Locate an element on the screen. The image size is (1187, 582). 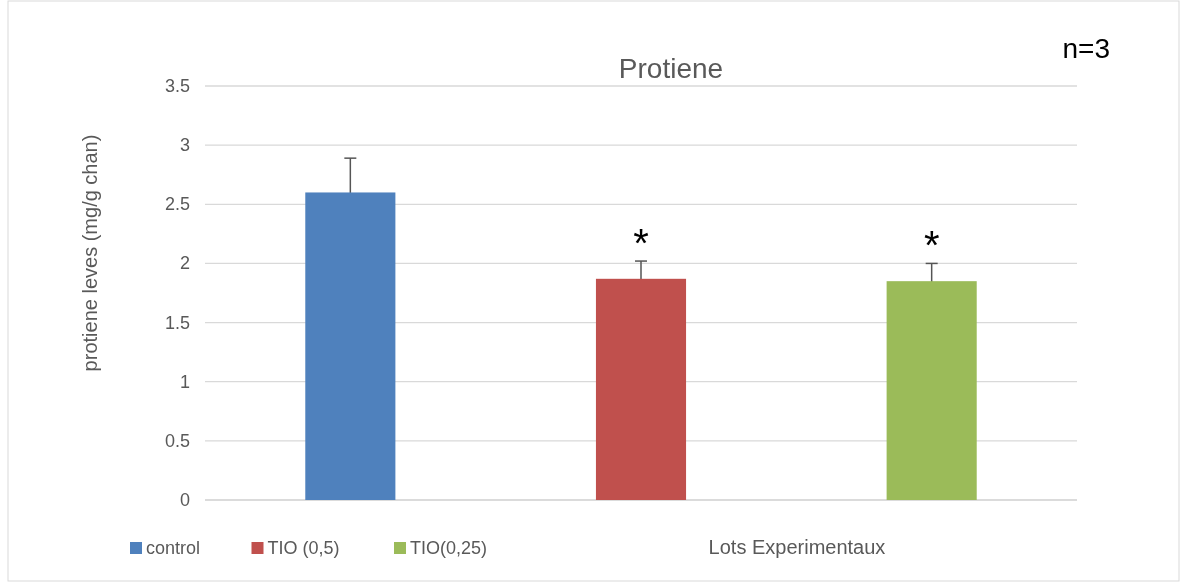
y-tick-label: 2 is located at coordinates (184, 263).